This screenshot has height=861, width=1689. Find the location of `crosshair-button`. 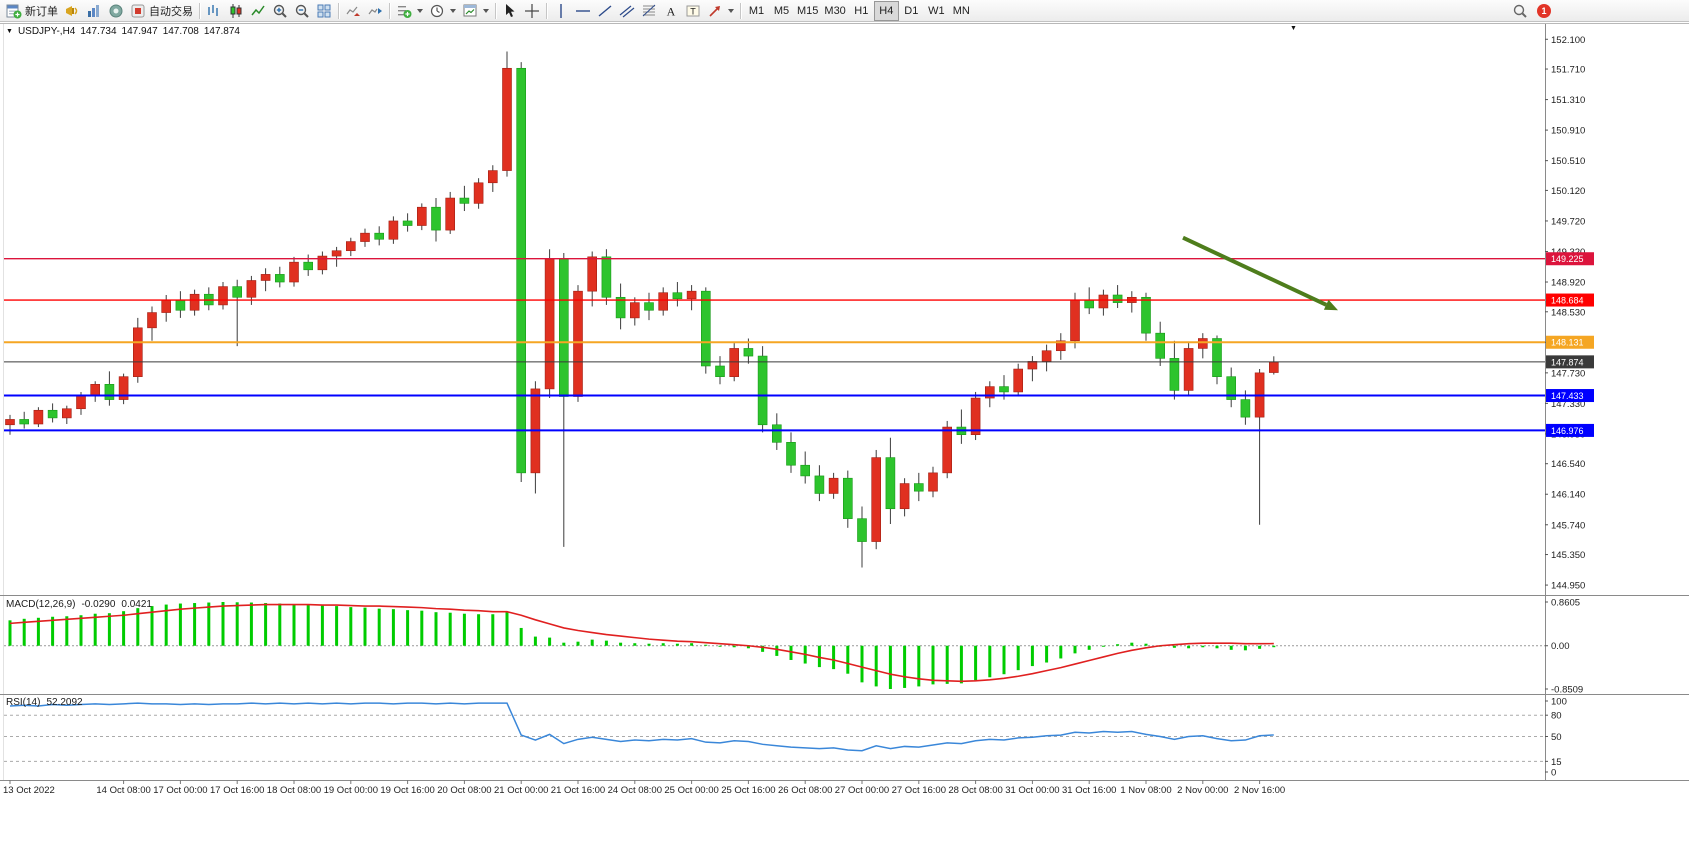

crosshair-button is located at coordinates (532, 11).